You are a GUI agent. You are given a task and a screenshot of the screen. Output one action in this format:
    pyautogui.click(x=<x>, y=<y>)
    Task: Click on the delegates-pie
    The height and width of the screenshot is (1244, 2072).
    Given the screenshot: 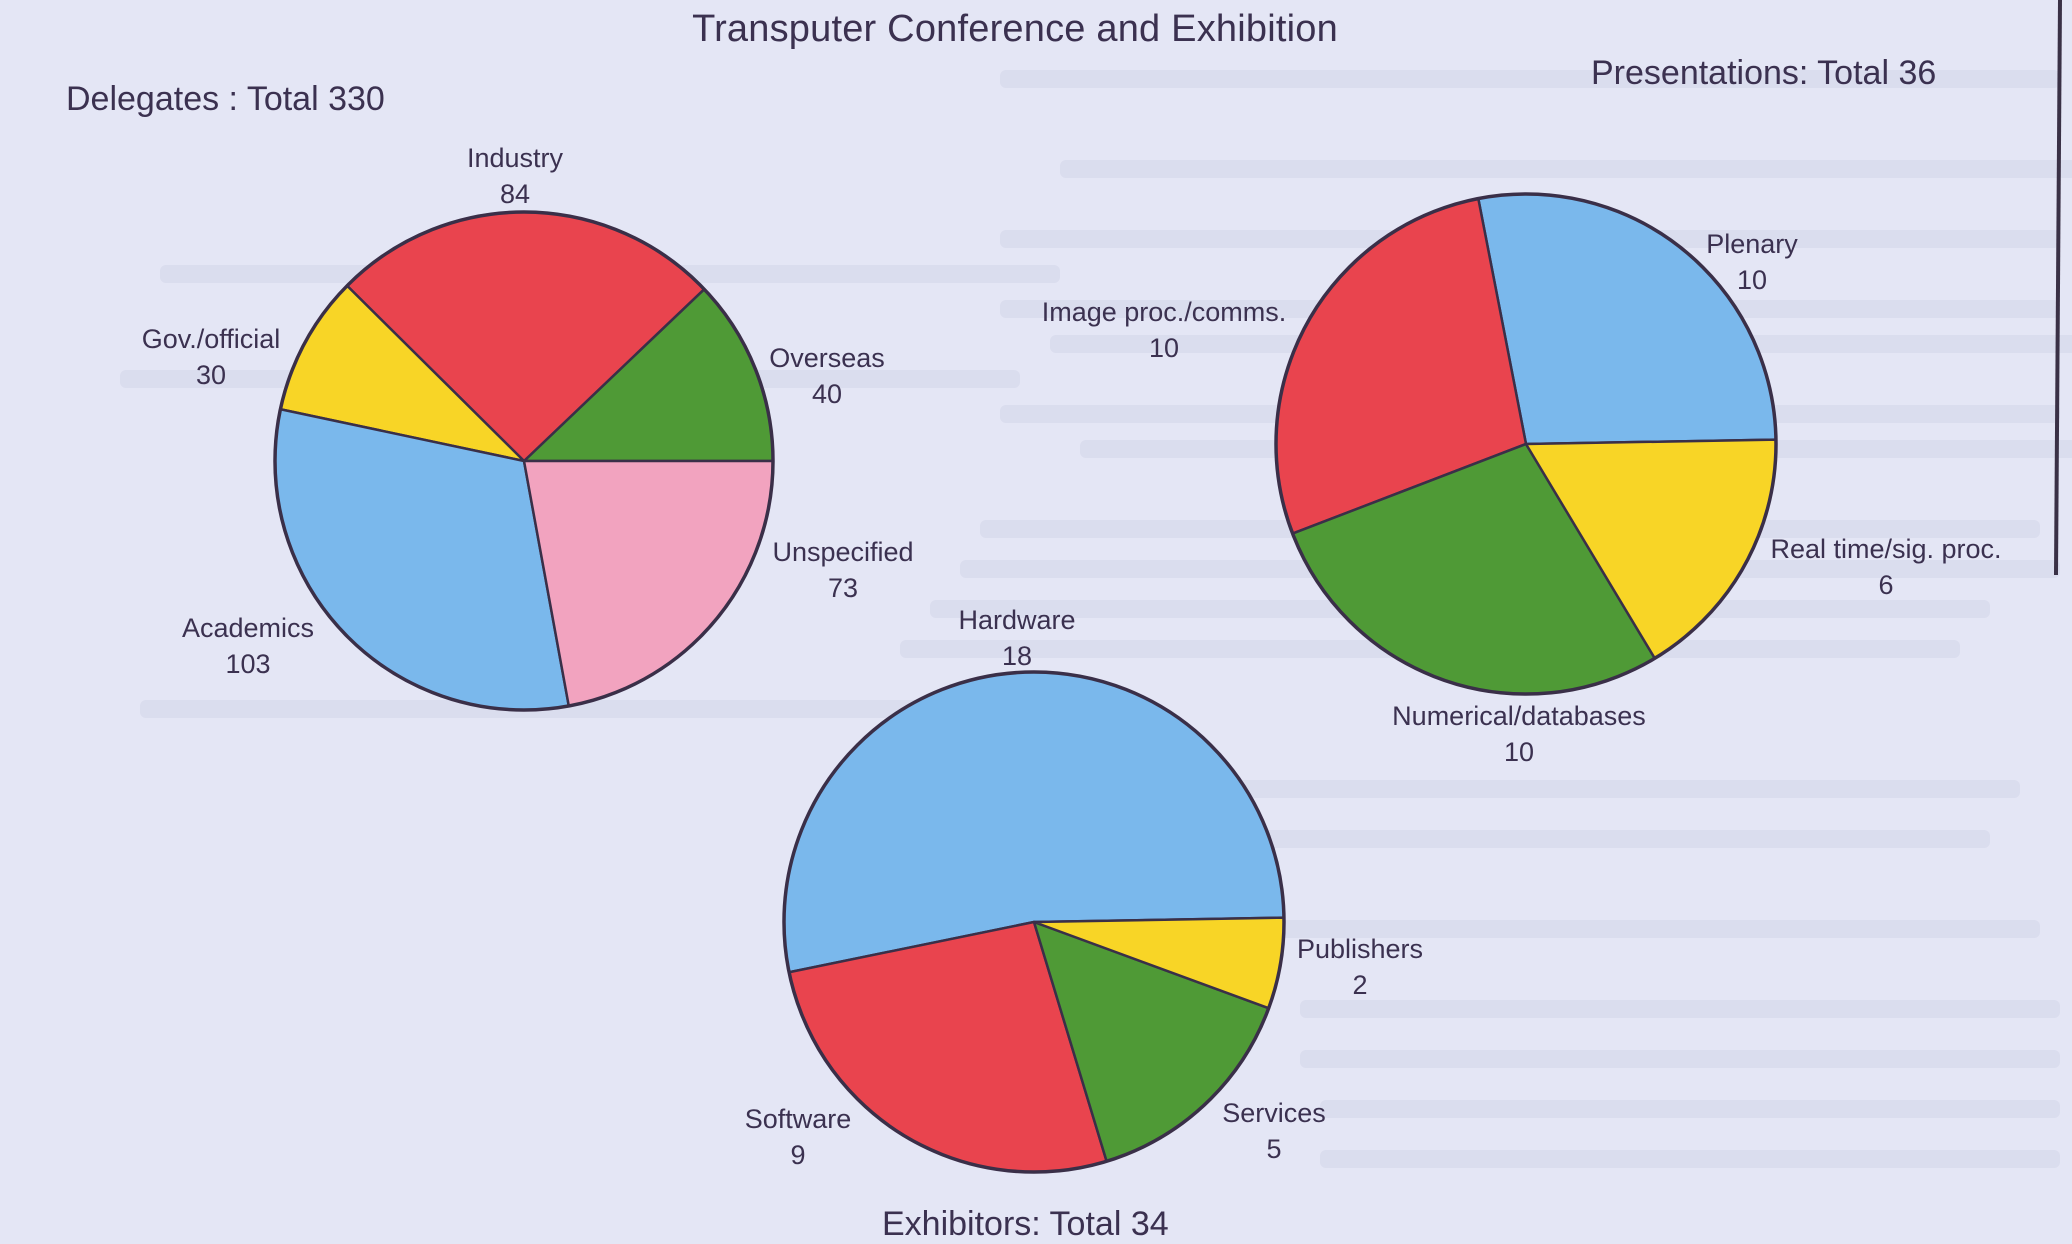 What is the action you would take?
    pyautogui.click(x=524, y=461)
    